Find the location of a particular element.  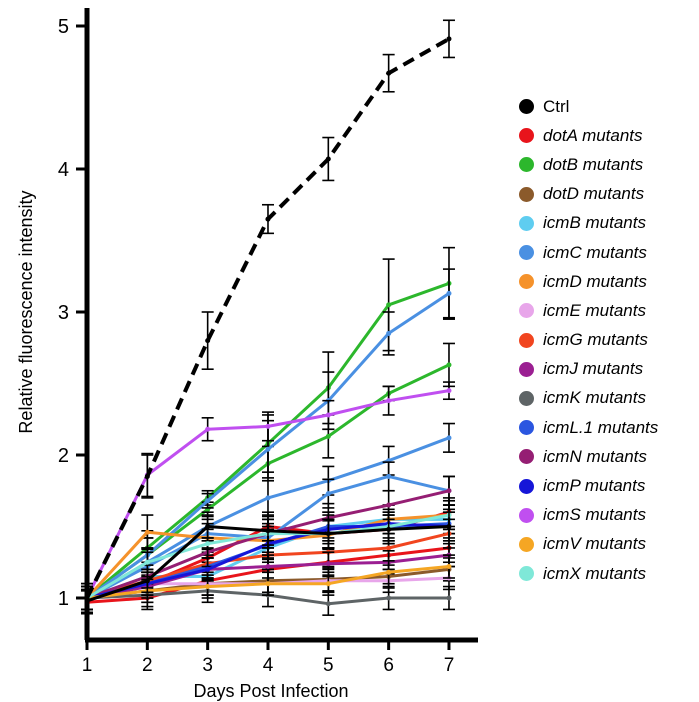

legend-label: icmD mutants is located at coordinates (595, 281).